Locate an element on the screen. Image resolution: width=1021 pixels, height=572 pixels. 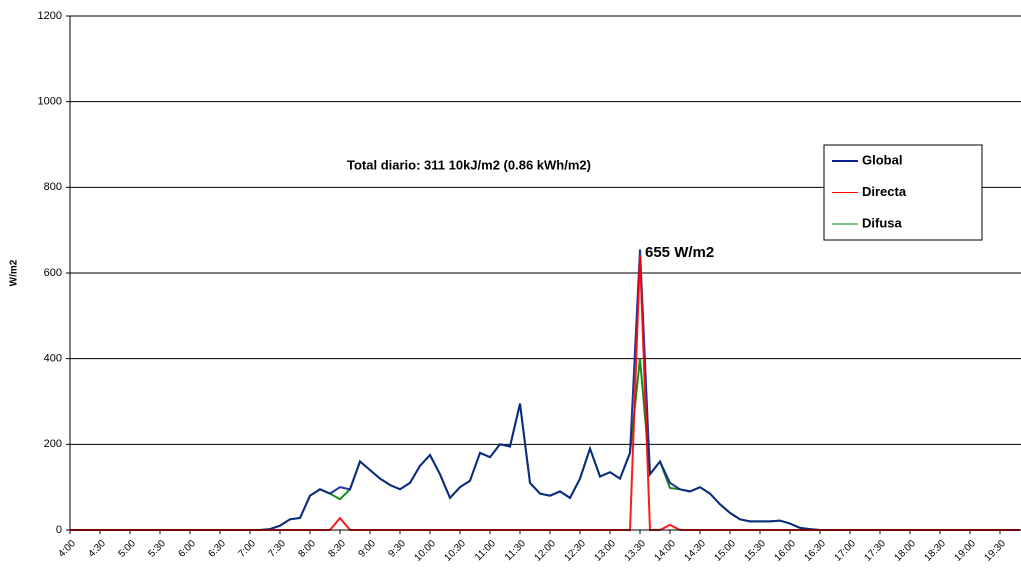
x-tick-label: 7:00 is located at coordinates (247, 549).